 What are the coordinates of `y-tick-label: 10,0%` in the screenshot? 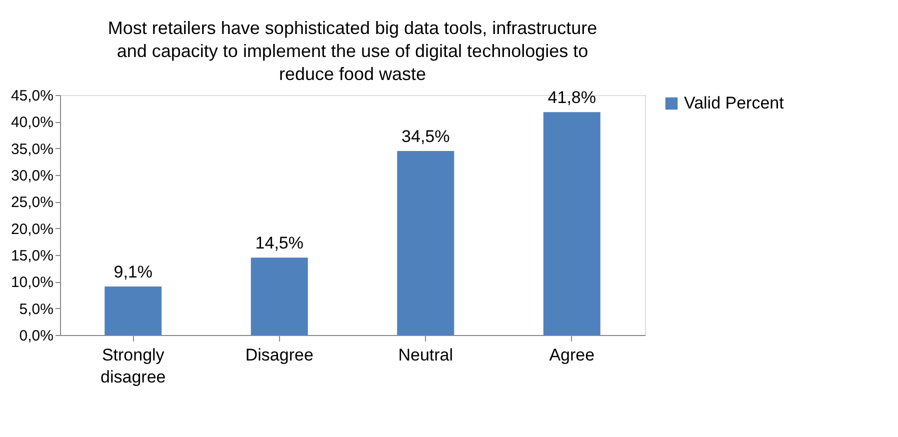 It's located at (32, 283).